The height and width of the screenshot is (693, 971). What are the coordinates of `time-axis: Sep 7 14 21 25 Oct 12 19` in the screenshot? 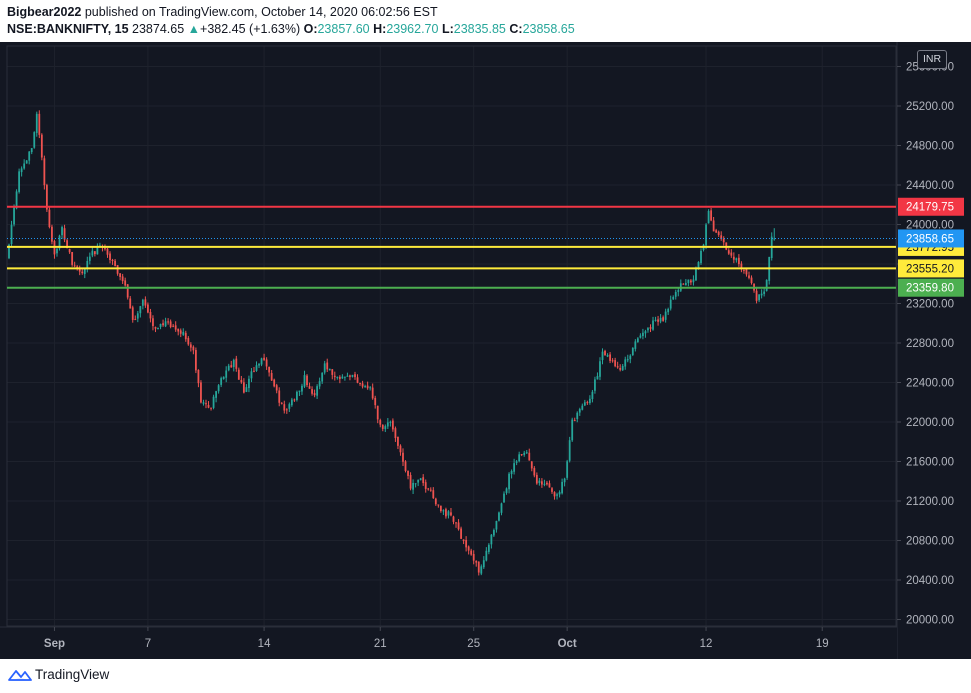 It's located at (448, 642).